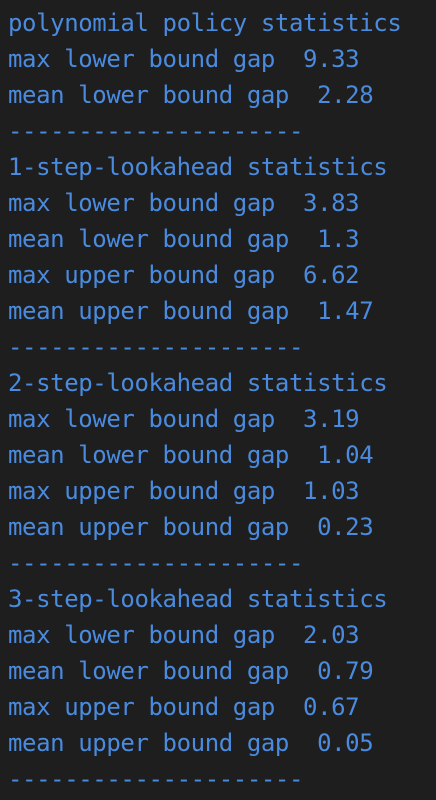 The width and height of the screenshot is (436, 800). Describe the element at coordinates (198, 167) in the screenshot. I see `section-title-1-step: 1-step-lookahead statistics` at that location.